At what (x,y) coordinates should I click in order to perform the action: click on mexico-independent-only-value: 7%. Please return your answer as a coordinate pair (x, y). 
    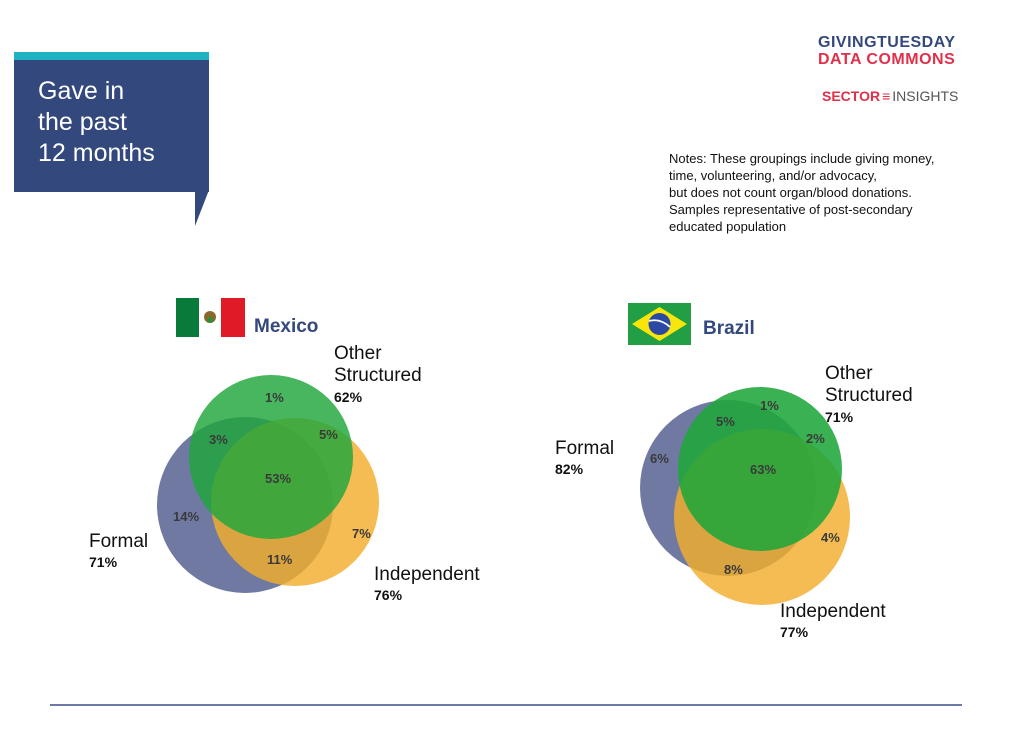
    Looking at the image, I should click on (361, 533).